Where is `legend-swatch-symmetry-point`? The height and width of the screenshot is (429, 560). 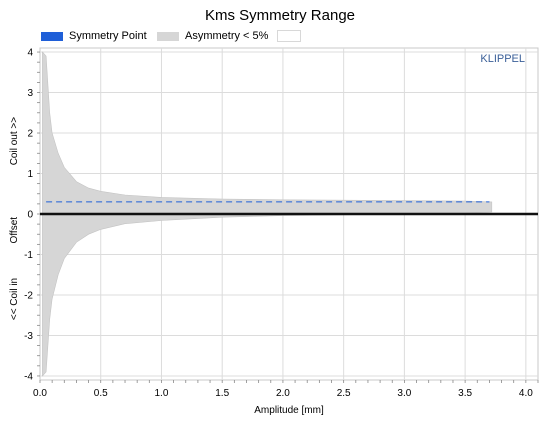 legend-swatch-symmetry-point is located at coordinates (52, 36).